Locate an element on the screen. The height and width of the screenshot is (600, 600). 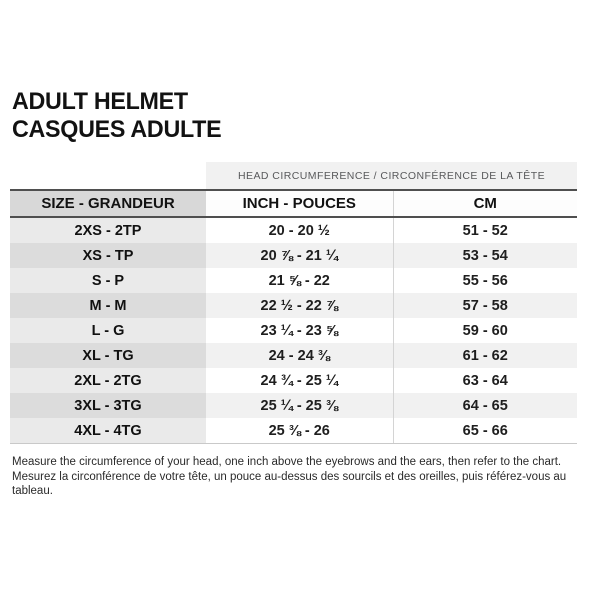
table-row: 2XL - 2TG 24 ¾ - 25 ¼ 63 - 64 is located at coordinates (293, 380).